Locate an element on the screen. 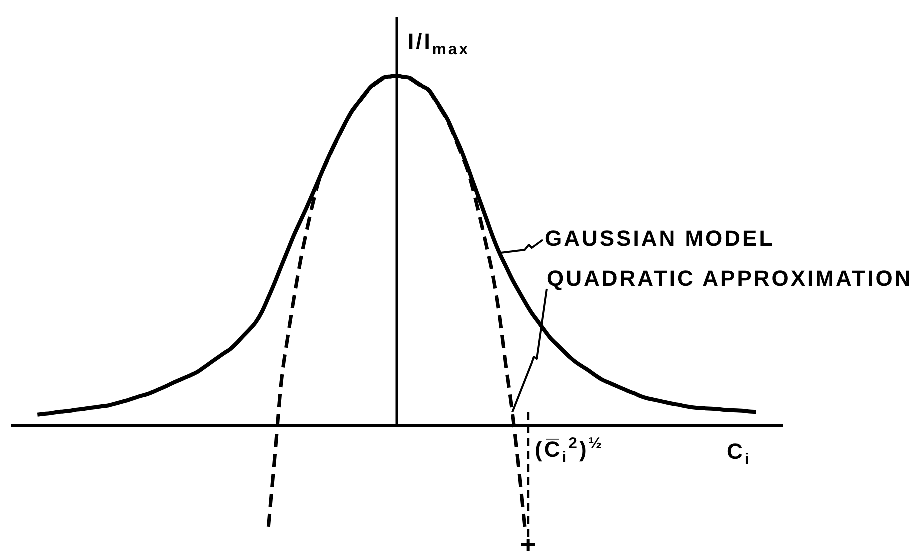 The height and width of the screenshot is (551, 920). y-axis-title: I/I$_{max}$ is located at coordinates (439, 44).